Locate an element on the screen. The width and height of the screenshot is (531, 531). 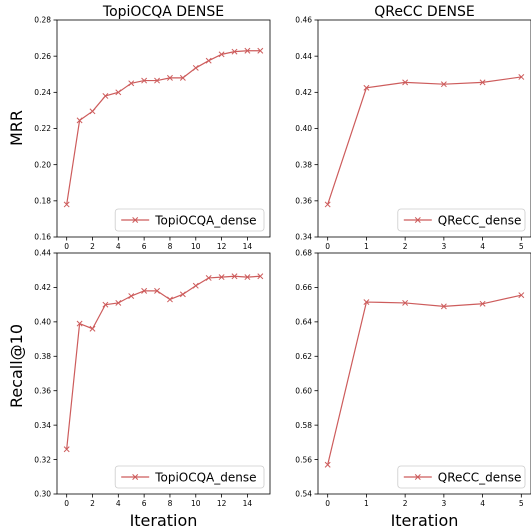
y-tick-label: 0.42 is located at coordinates (42, 287).